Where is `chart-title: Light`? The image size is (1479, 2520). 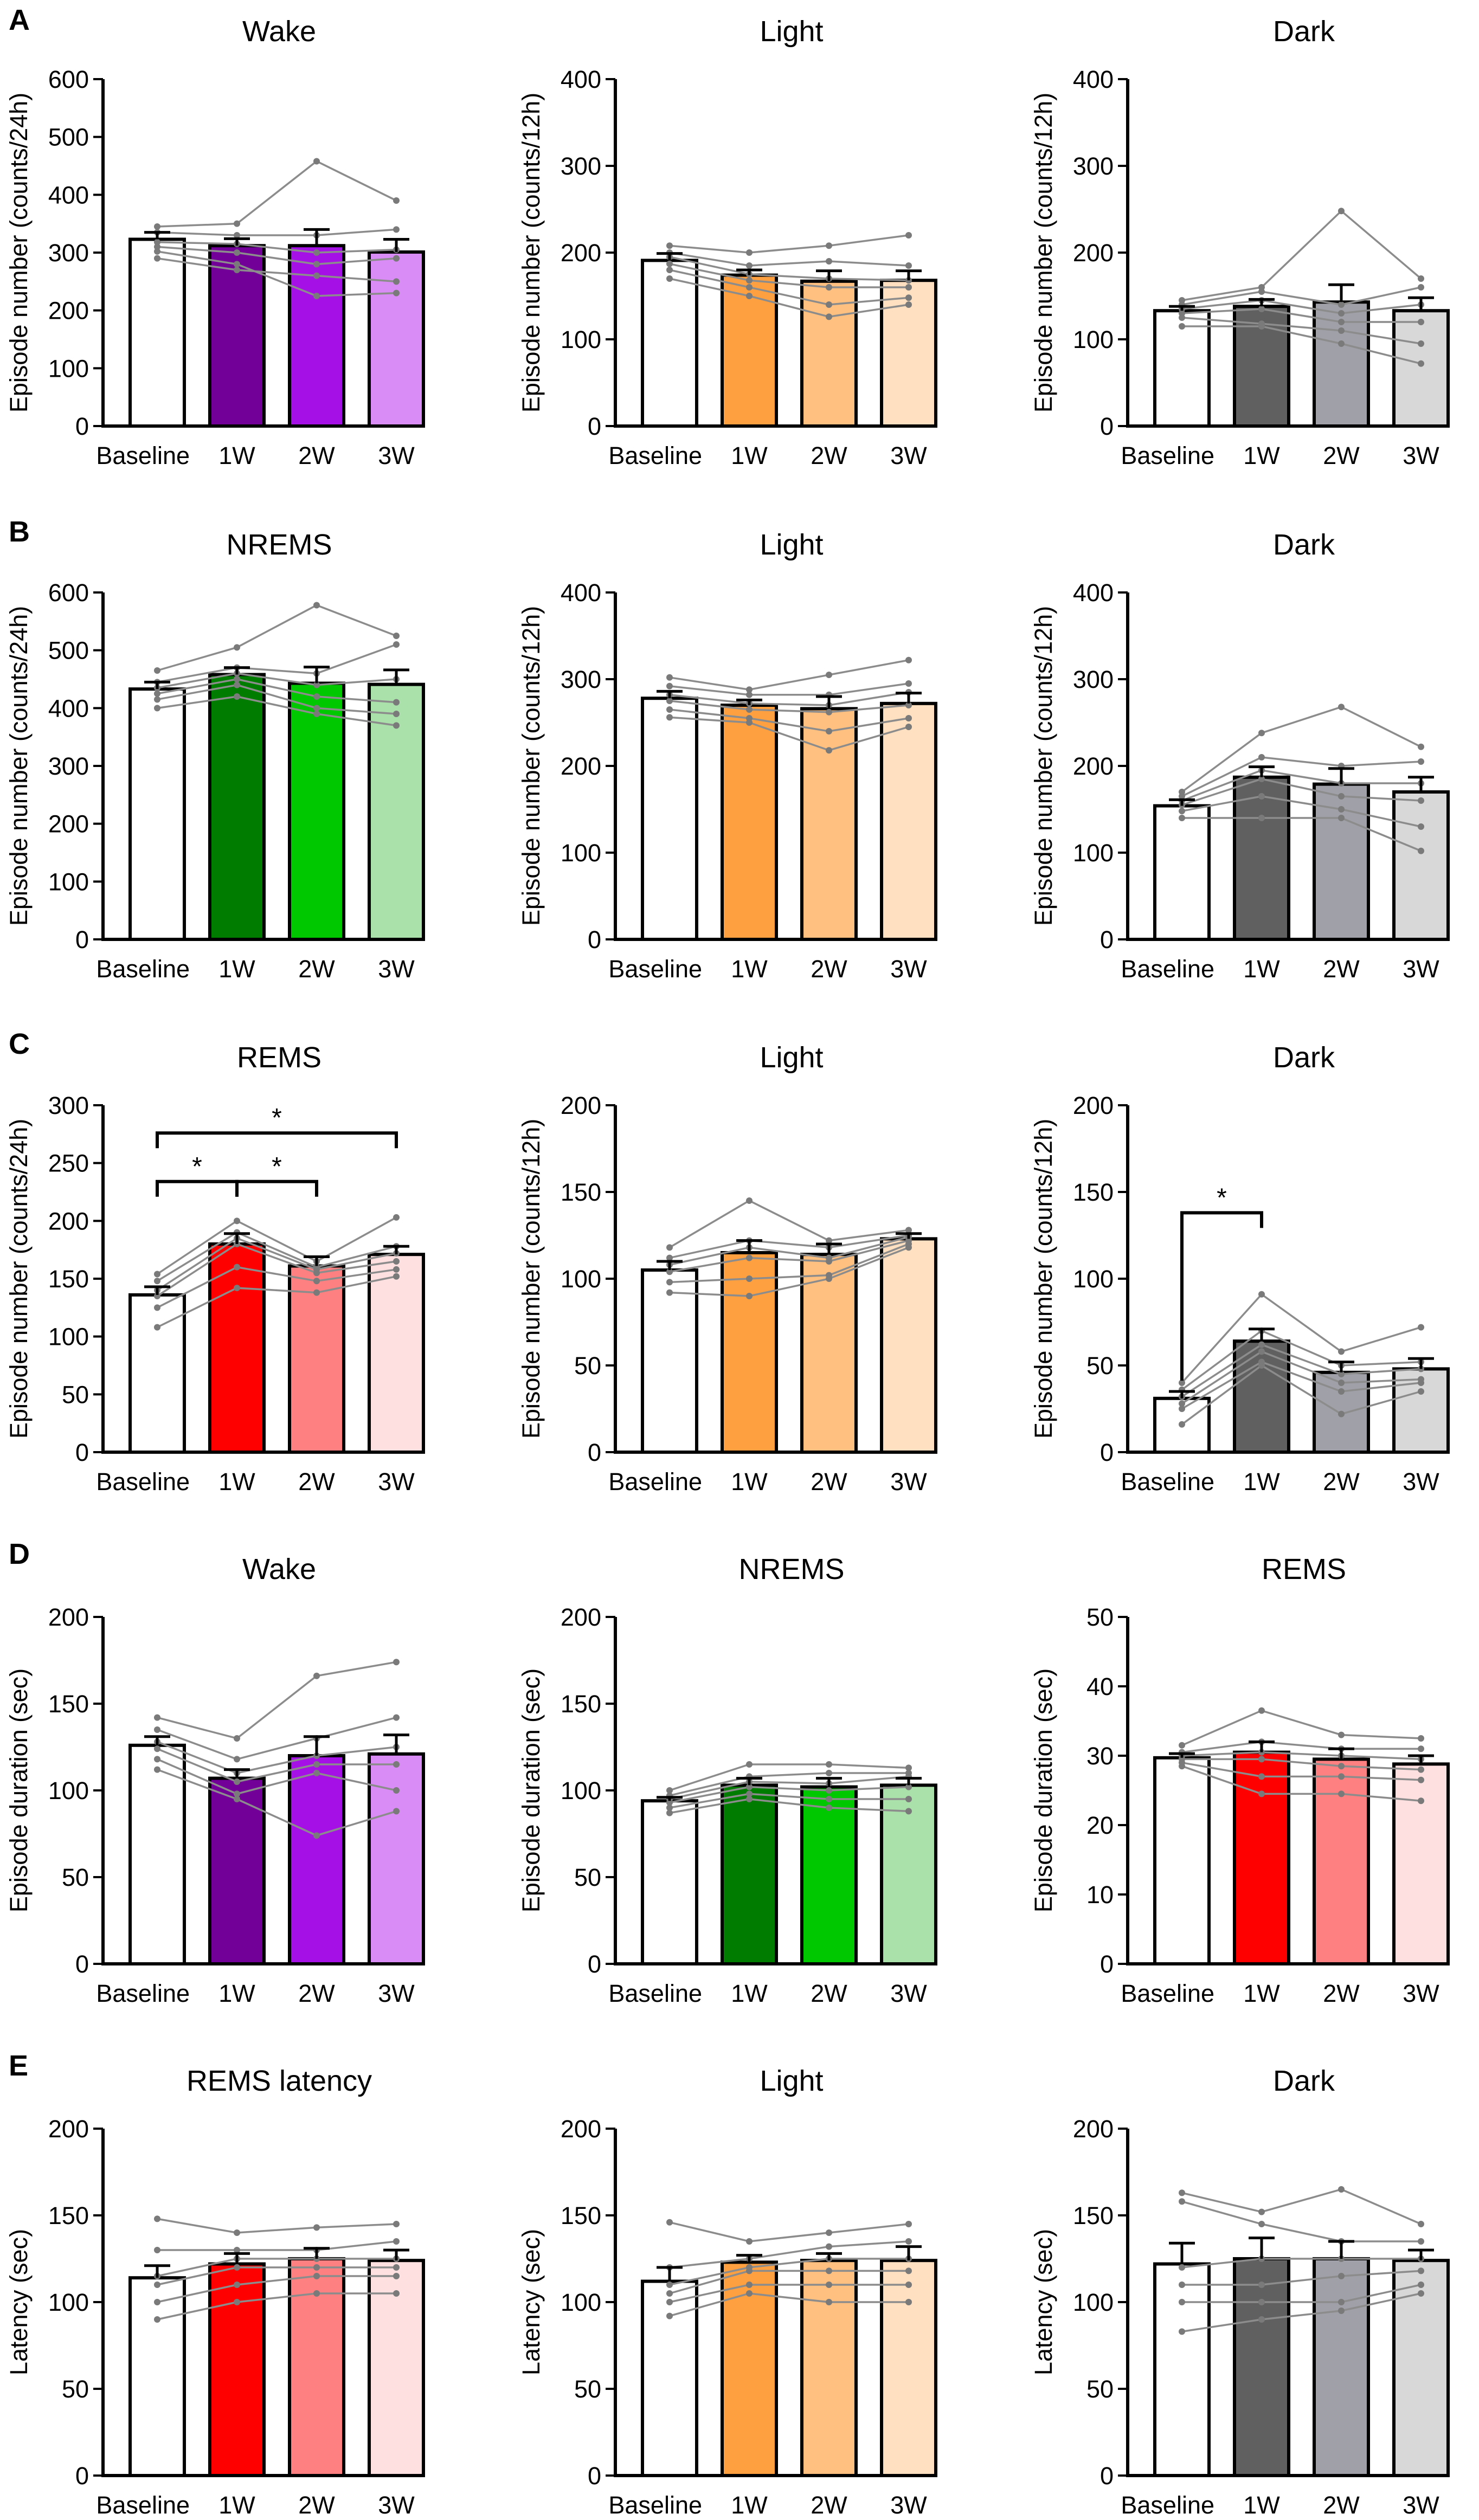 chart-title: Light is located at coordinates (791, 545).